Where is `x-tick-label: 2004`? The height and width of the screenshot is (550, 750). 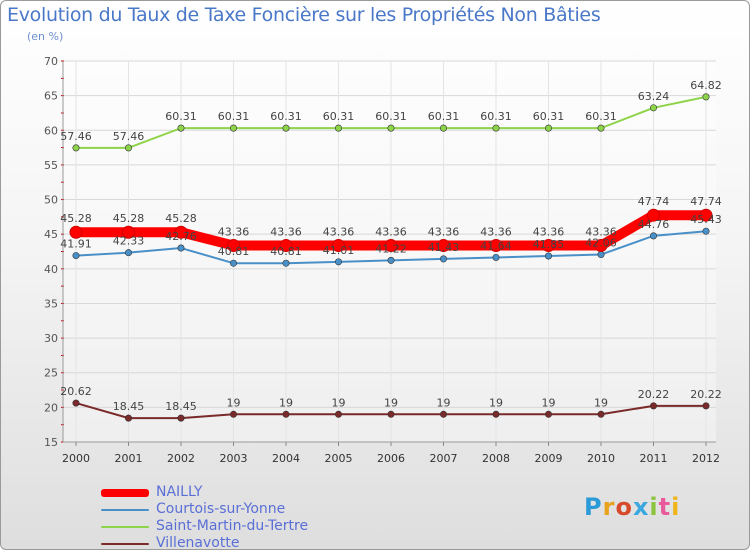
x-tick-label: 2004 is located at coordinates (286, 458).